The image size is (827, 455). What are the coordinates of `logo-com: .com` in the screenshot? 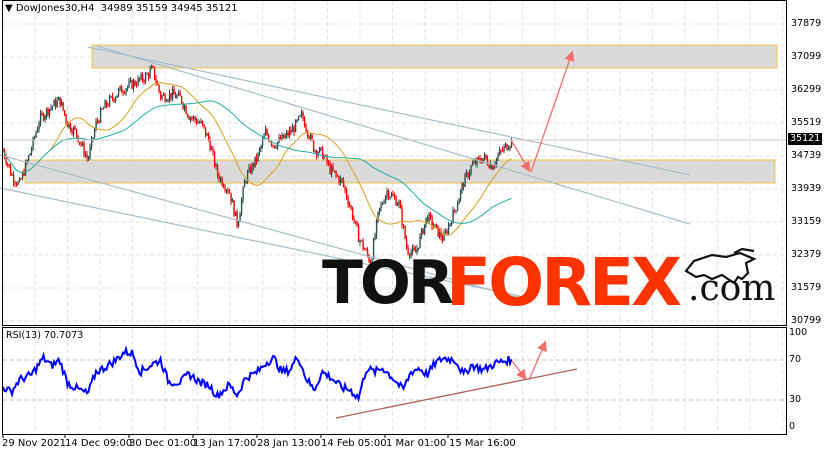 It's located at (732, 288).